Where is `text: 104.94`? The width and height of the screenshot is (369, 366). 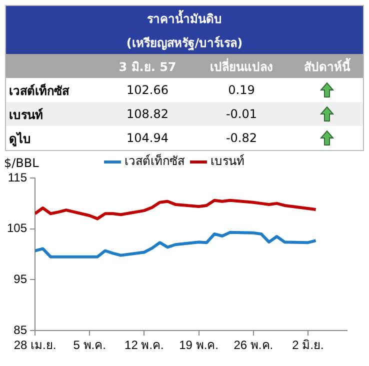
text: 104.94 is located at coordinates (148, 138).